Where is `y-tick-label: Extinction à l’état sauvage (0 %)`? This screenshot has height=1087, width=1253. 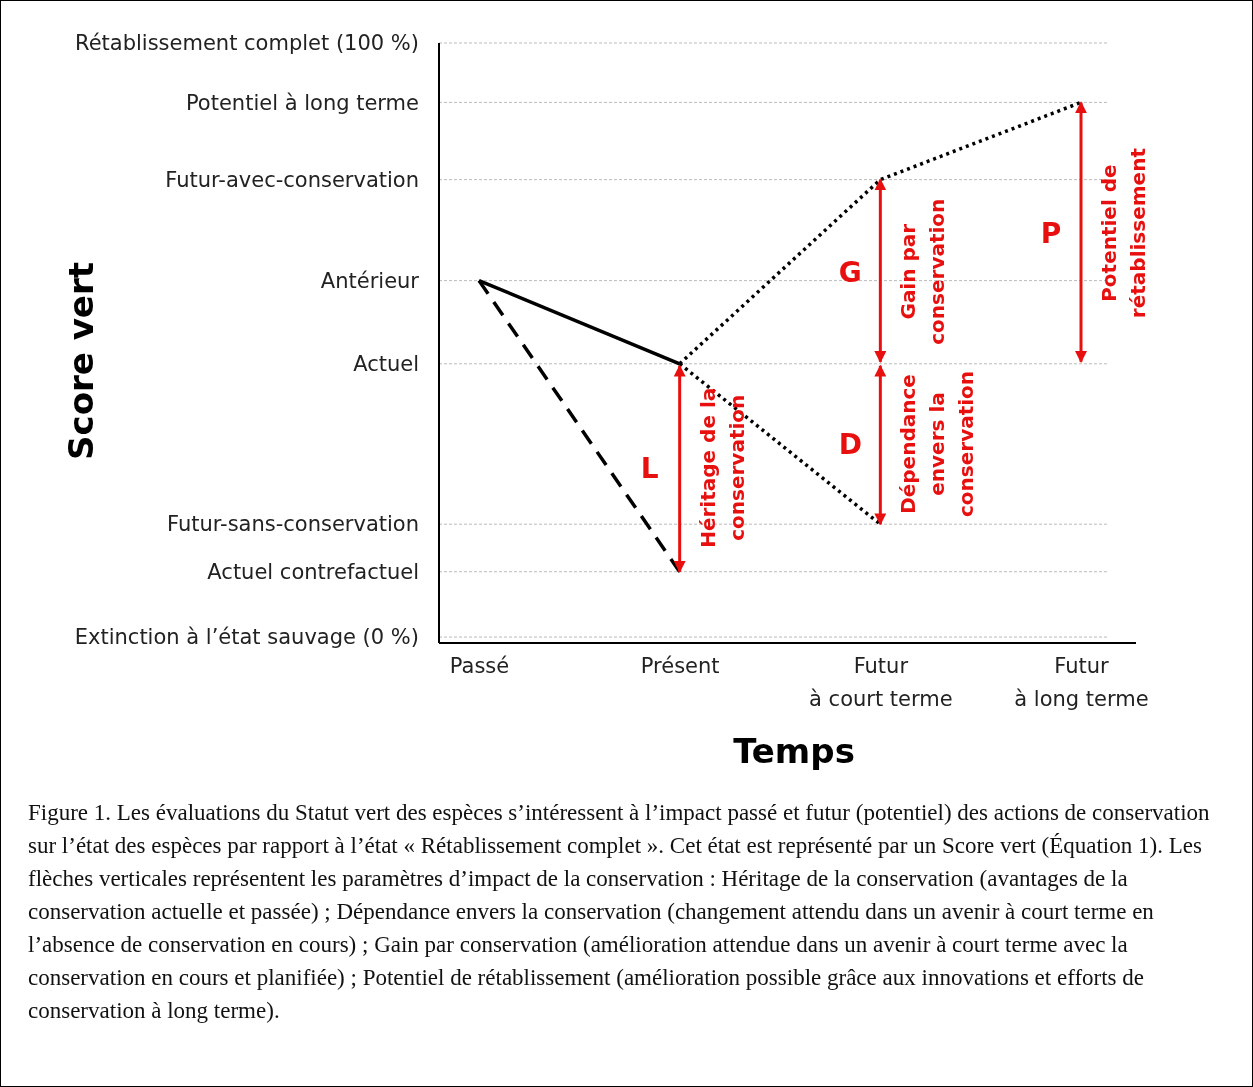 y-tick-label: Extinction à l’état sauvage (0 %) is located at coordinates (246, 637).